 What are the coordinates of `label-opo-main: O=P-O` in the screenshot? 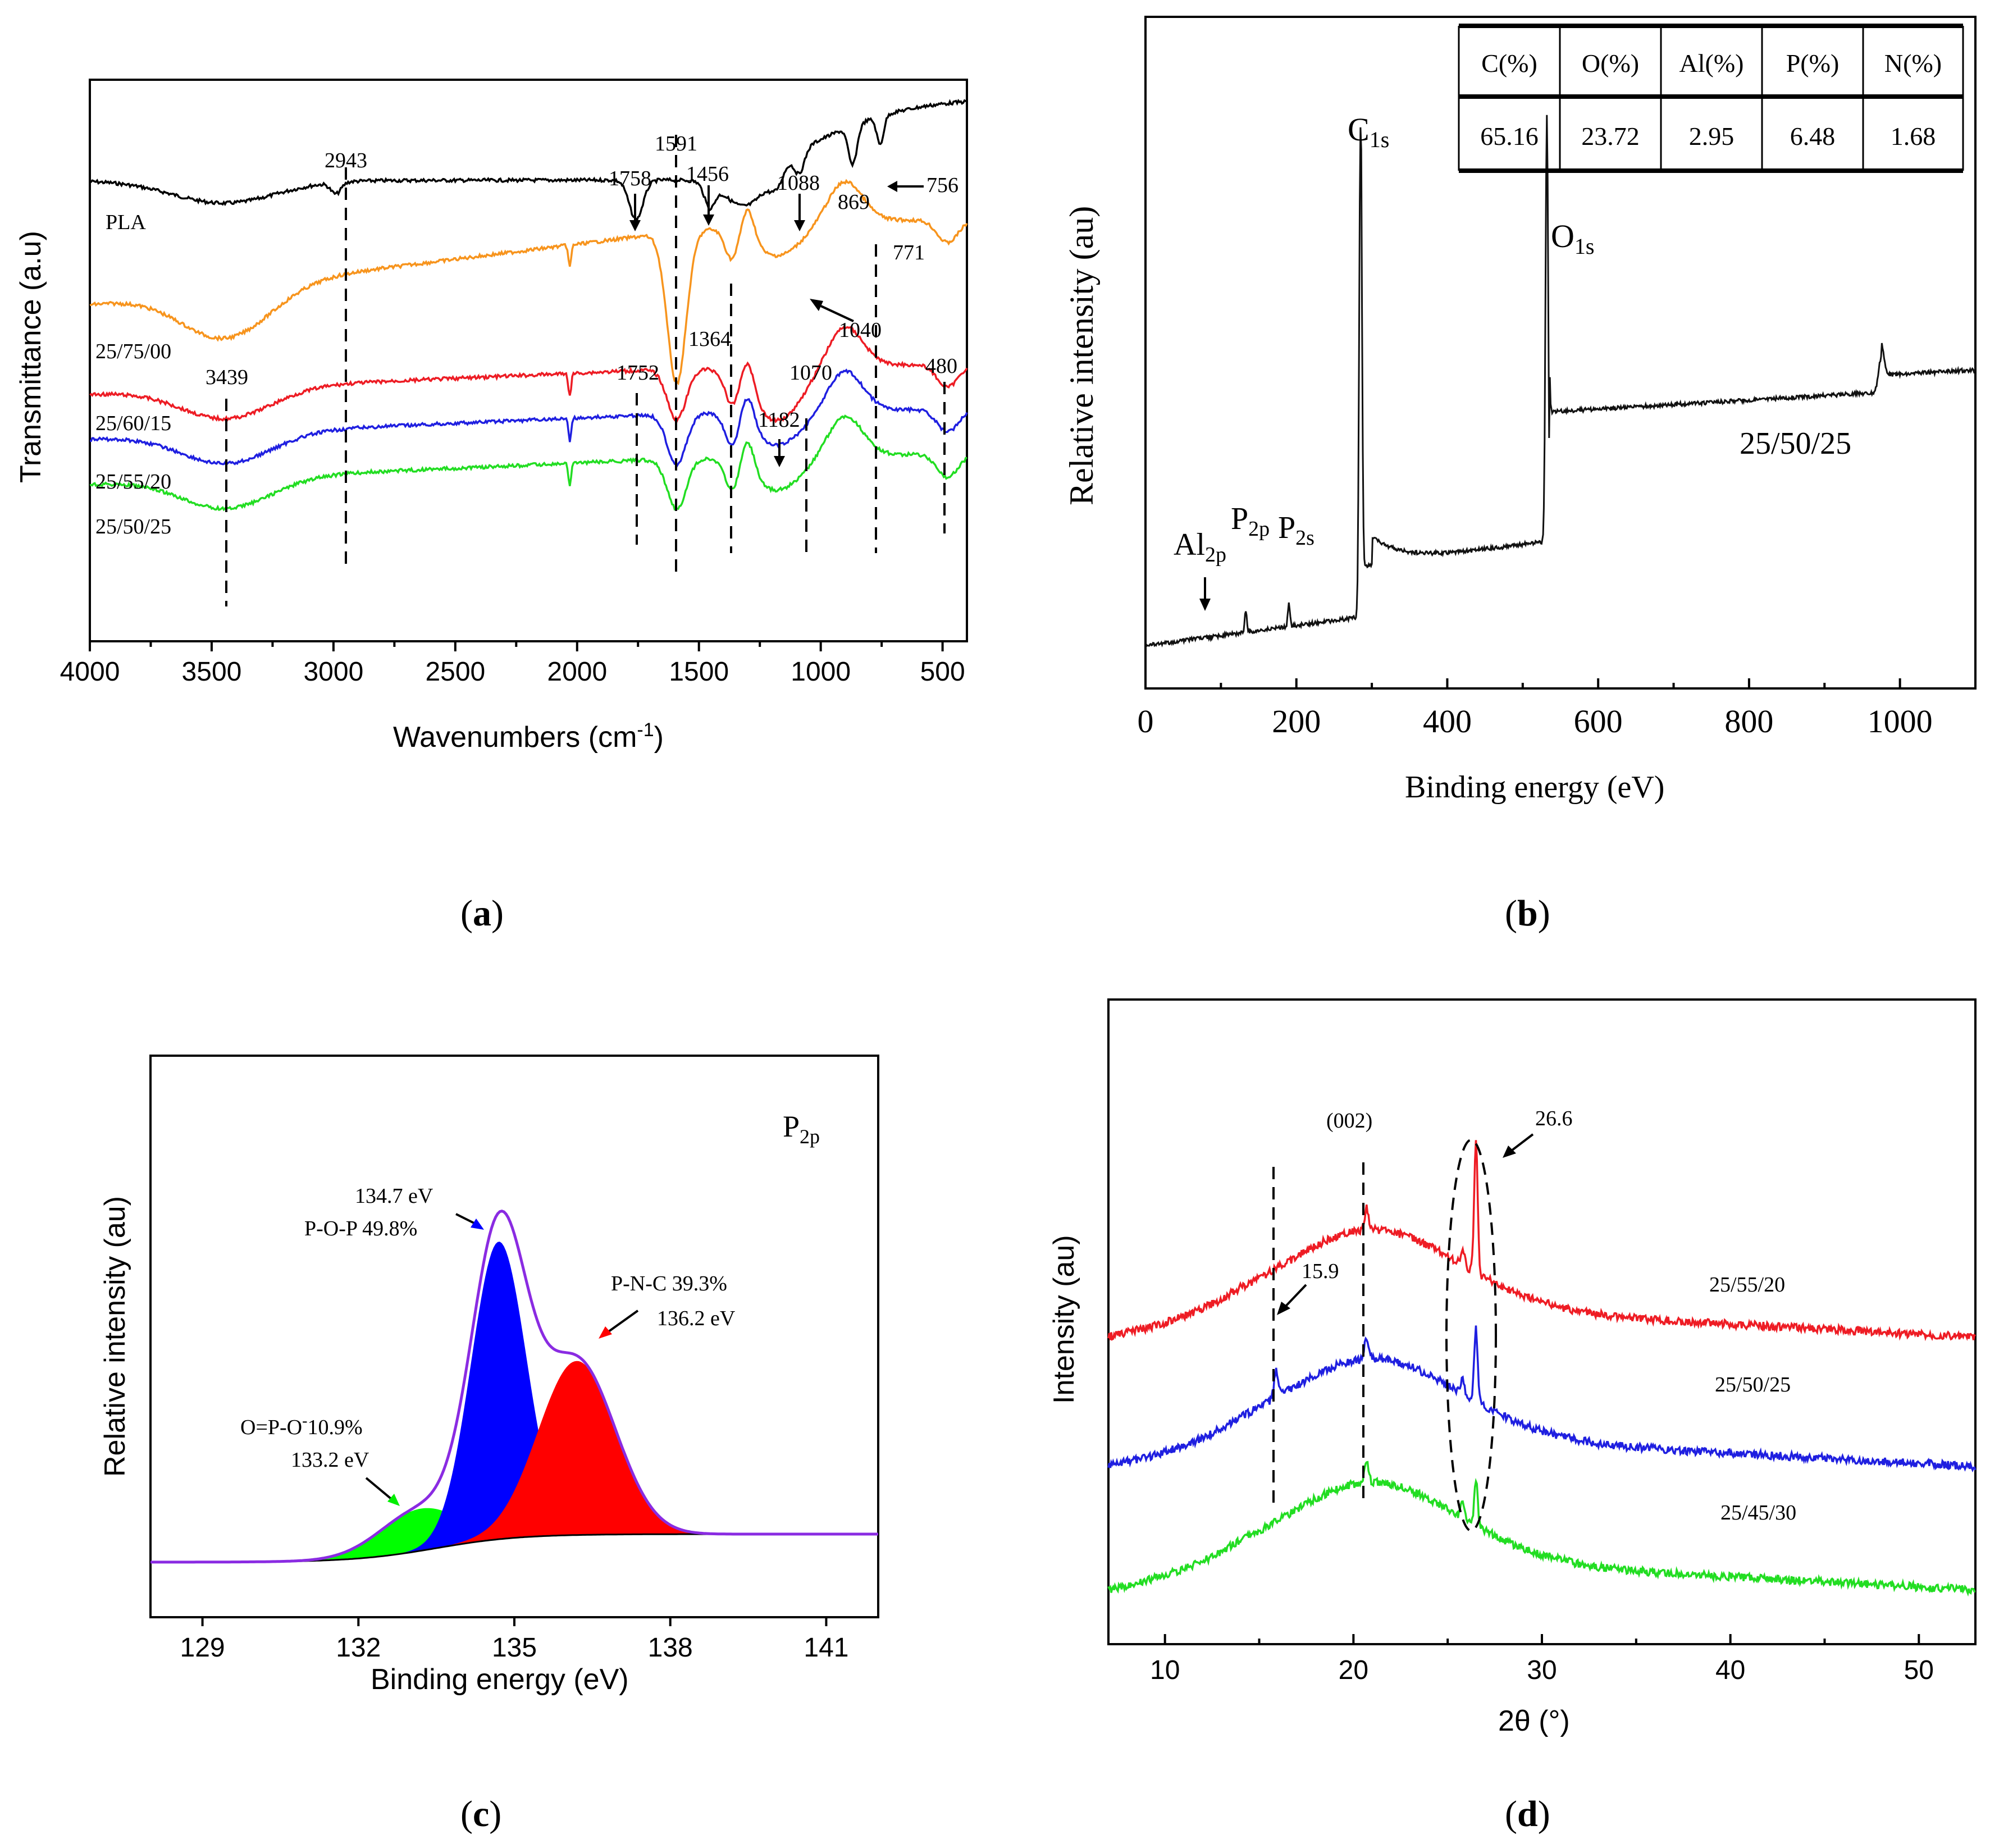 It's located at (271, 1427).